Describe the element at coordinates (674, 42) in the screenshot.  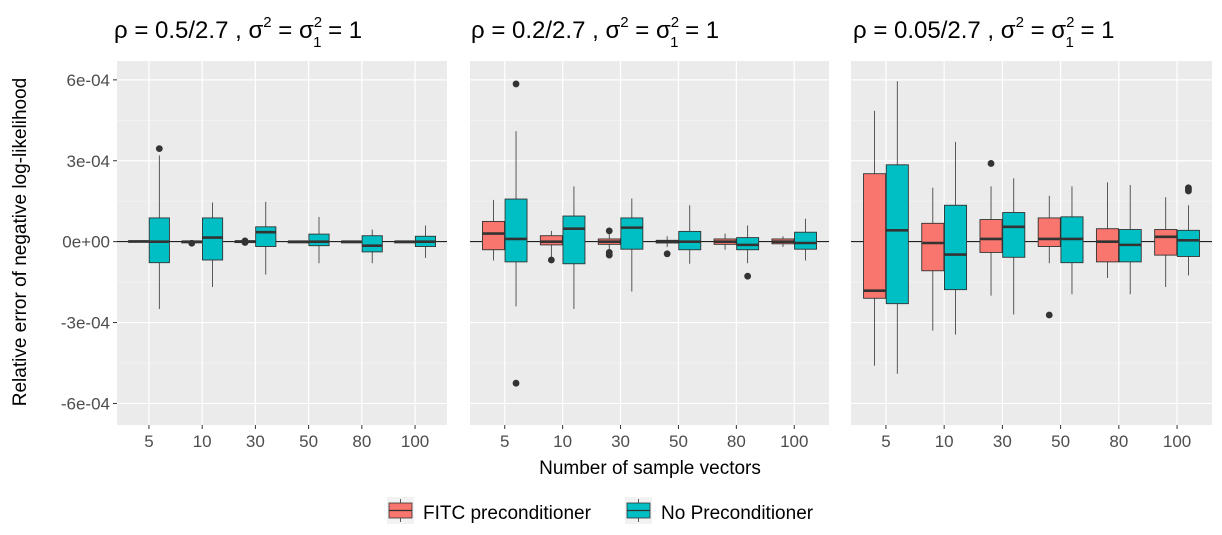
I see `panel-2-title-sub1: 1` at that location.